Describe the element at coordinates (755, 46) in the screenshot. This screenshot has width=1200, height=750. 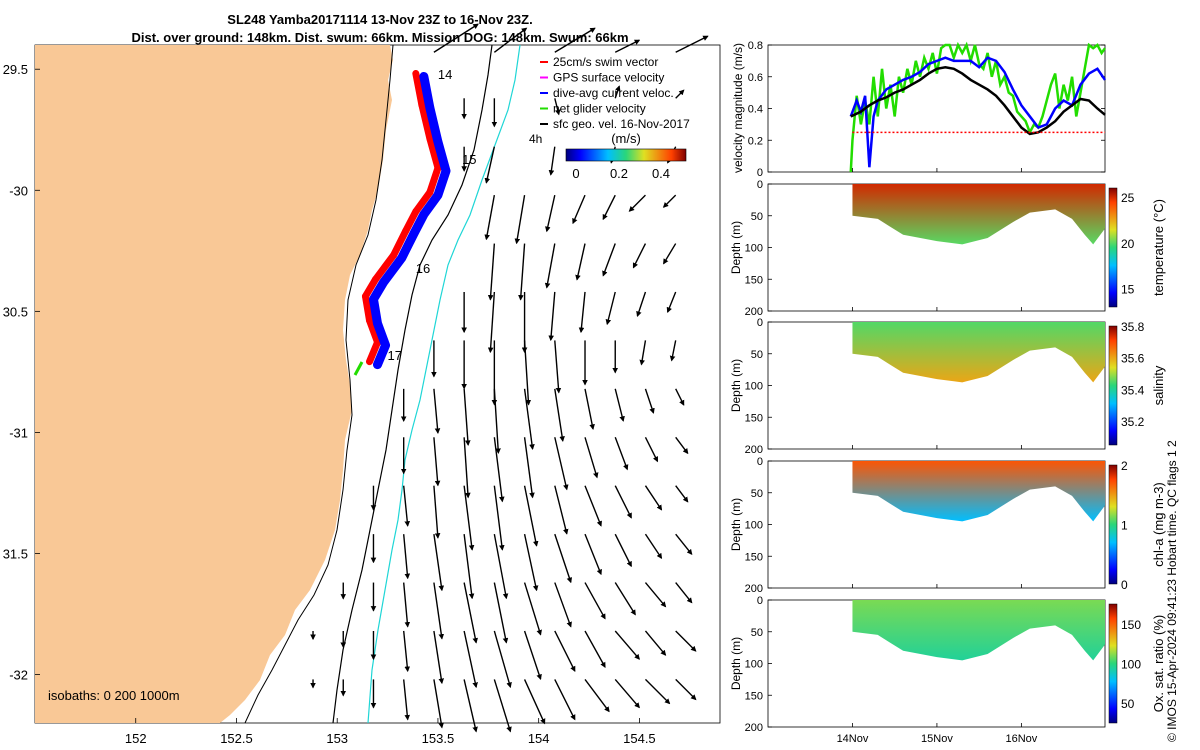
I see `velocity-y-tick-label: 0.8` at that location.